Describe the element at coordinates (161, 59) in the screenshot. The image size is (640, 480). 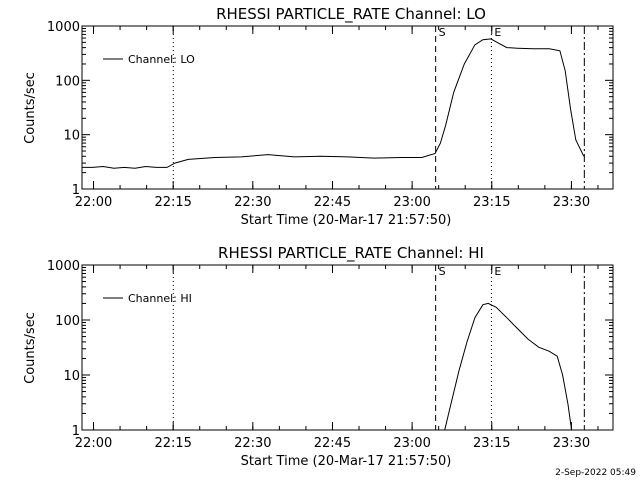
I see `legend-label: Channel: LO` at that location.